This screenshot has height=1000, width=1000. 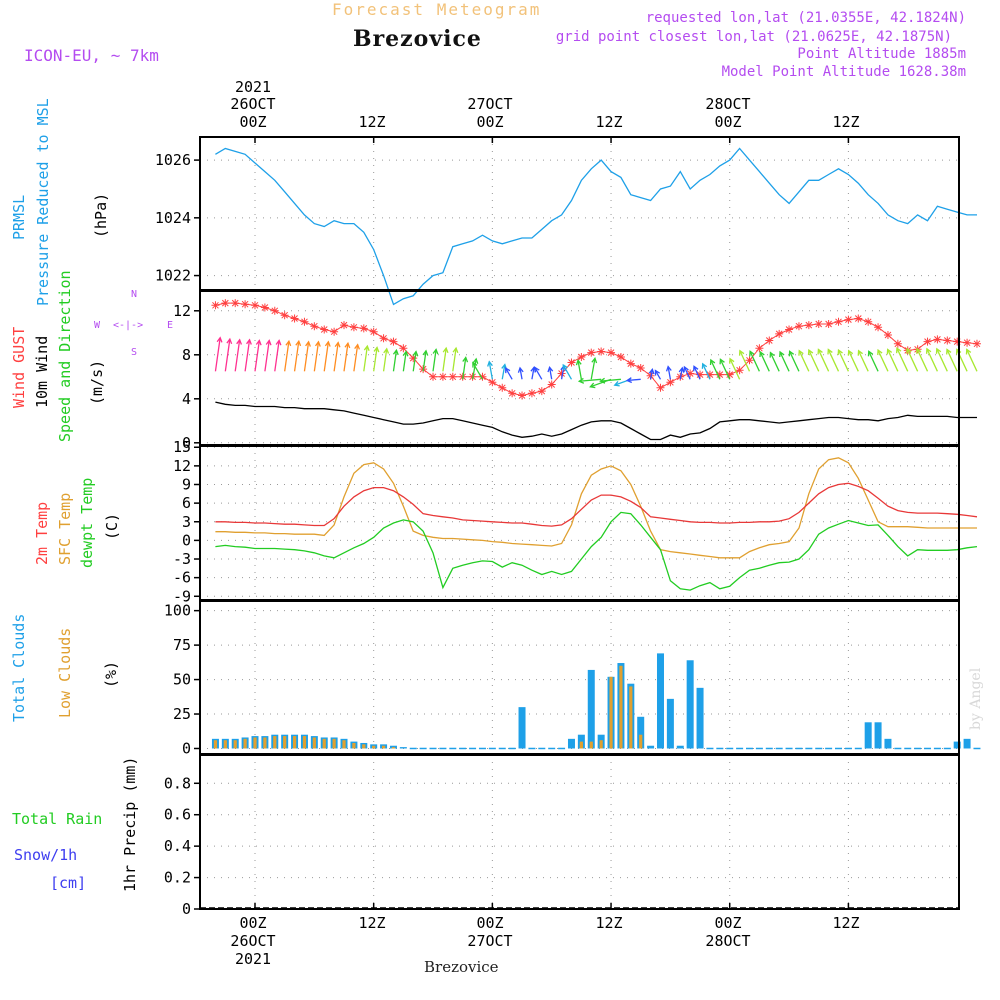 I want to click on y-tick-label: 0, so click(x=186, y=909).